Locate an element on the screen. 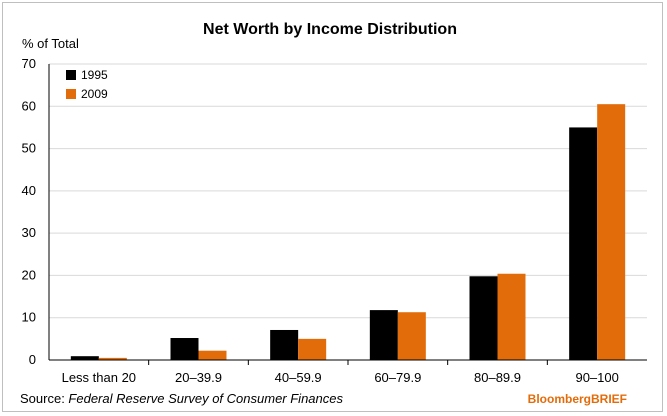  x-tick-label: 40–59.9 is located at coordinates (298, 377).